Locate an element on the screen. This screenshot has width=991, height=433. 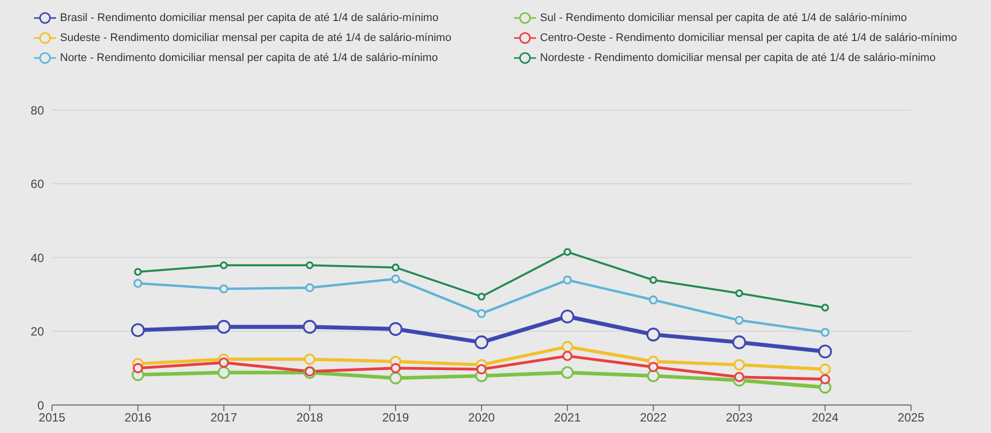
legend-label: Norte - Rendimento domiciliar mensal per capita de até 1/4 de salário-mínimo is located at coordinates (249, 58).